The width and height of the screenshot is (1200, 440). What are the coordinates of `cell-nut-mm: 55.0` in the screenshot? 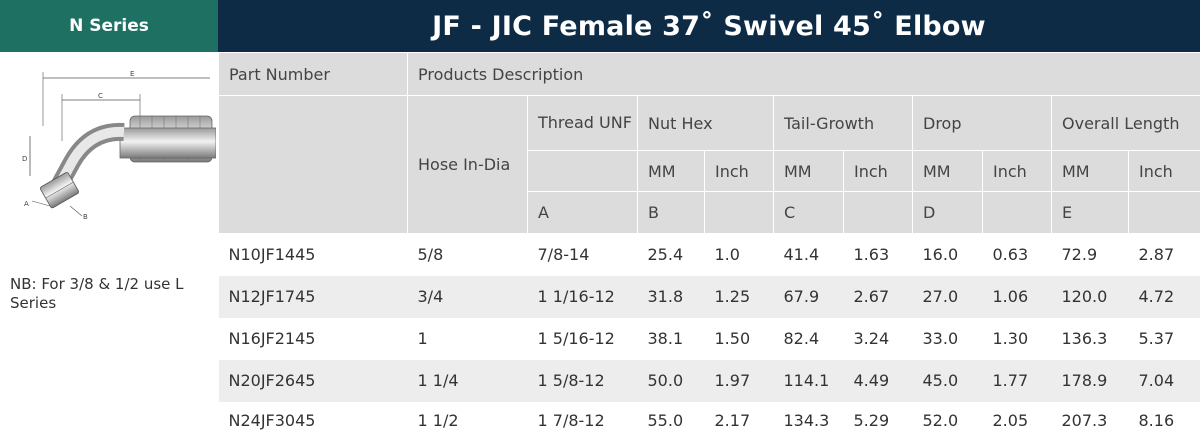 It's located at (671, 421).